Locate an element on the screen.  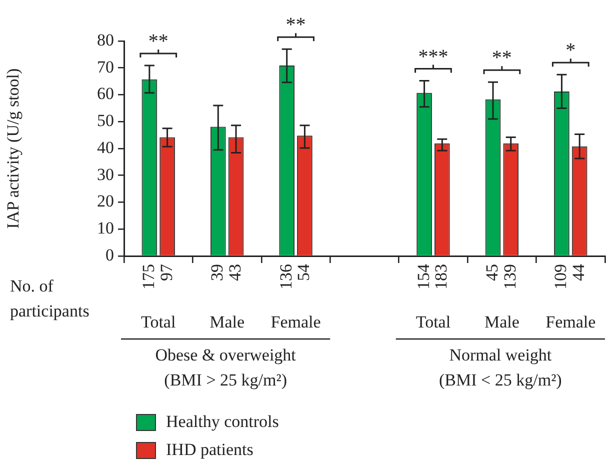
y-tick-label: 70 is located at coordinates (105, 66).